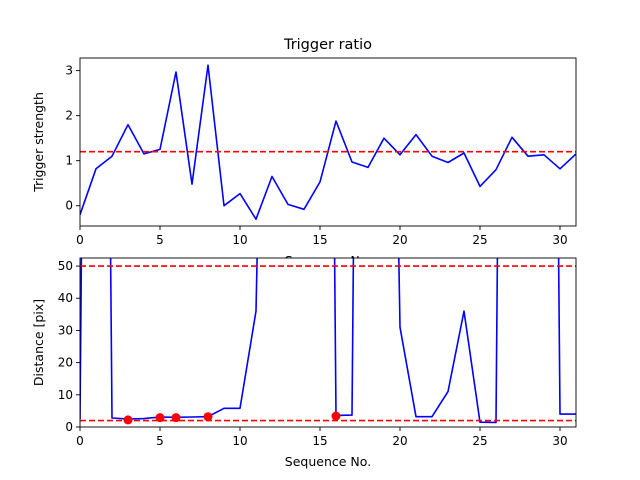 The width and height of the screenshot is (640, 480). Describe the element at coordinates (69, 71) in the screenshot. I see `y-tick-label: 3` at that location.